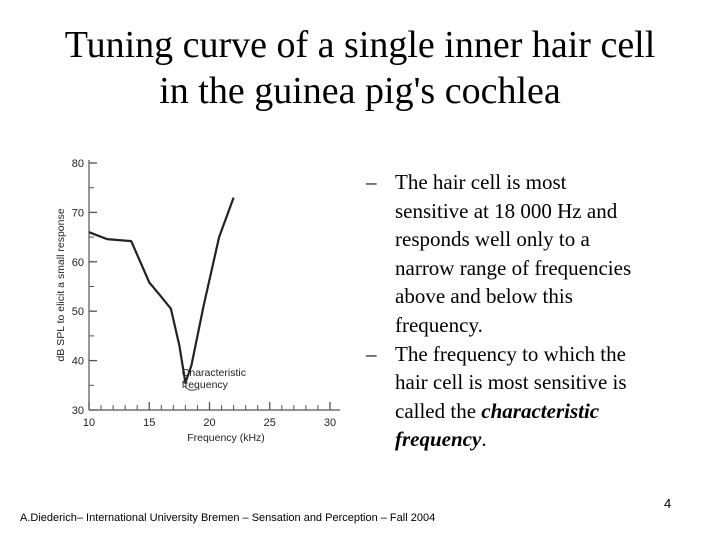 The height and width of the screenshot is (540, 720). Describe the element at coordinates (540, 439) in the screenshot. I see `bullet-2-line-4: frequency.` at that location.